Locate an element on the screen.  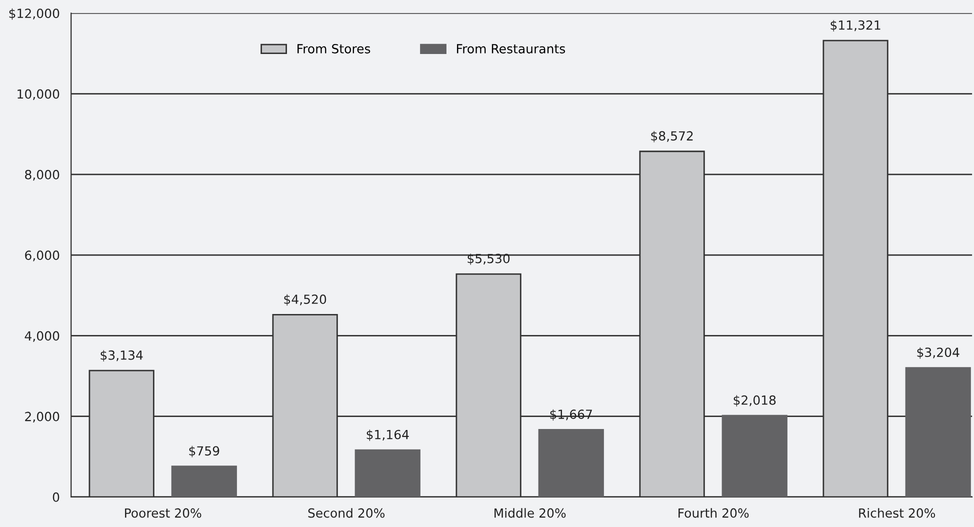
y-tick-label: $12,000 is located at coordinates (34, 14).